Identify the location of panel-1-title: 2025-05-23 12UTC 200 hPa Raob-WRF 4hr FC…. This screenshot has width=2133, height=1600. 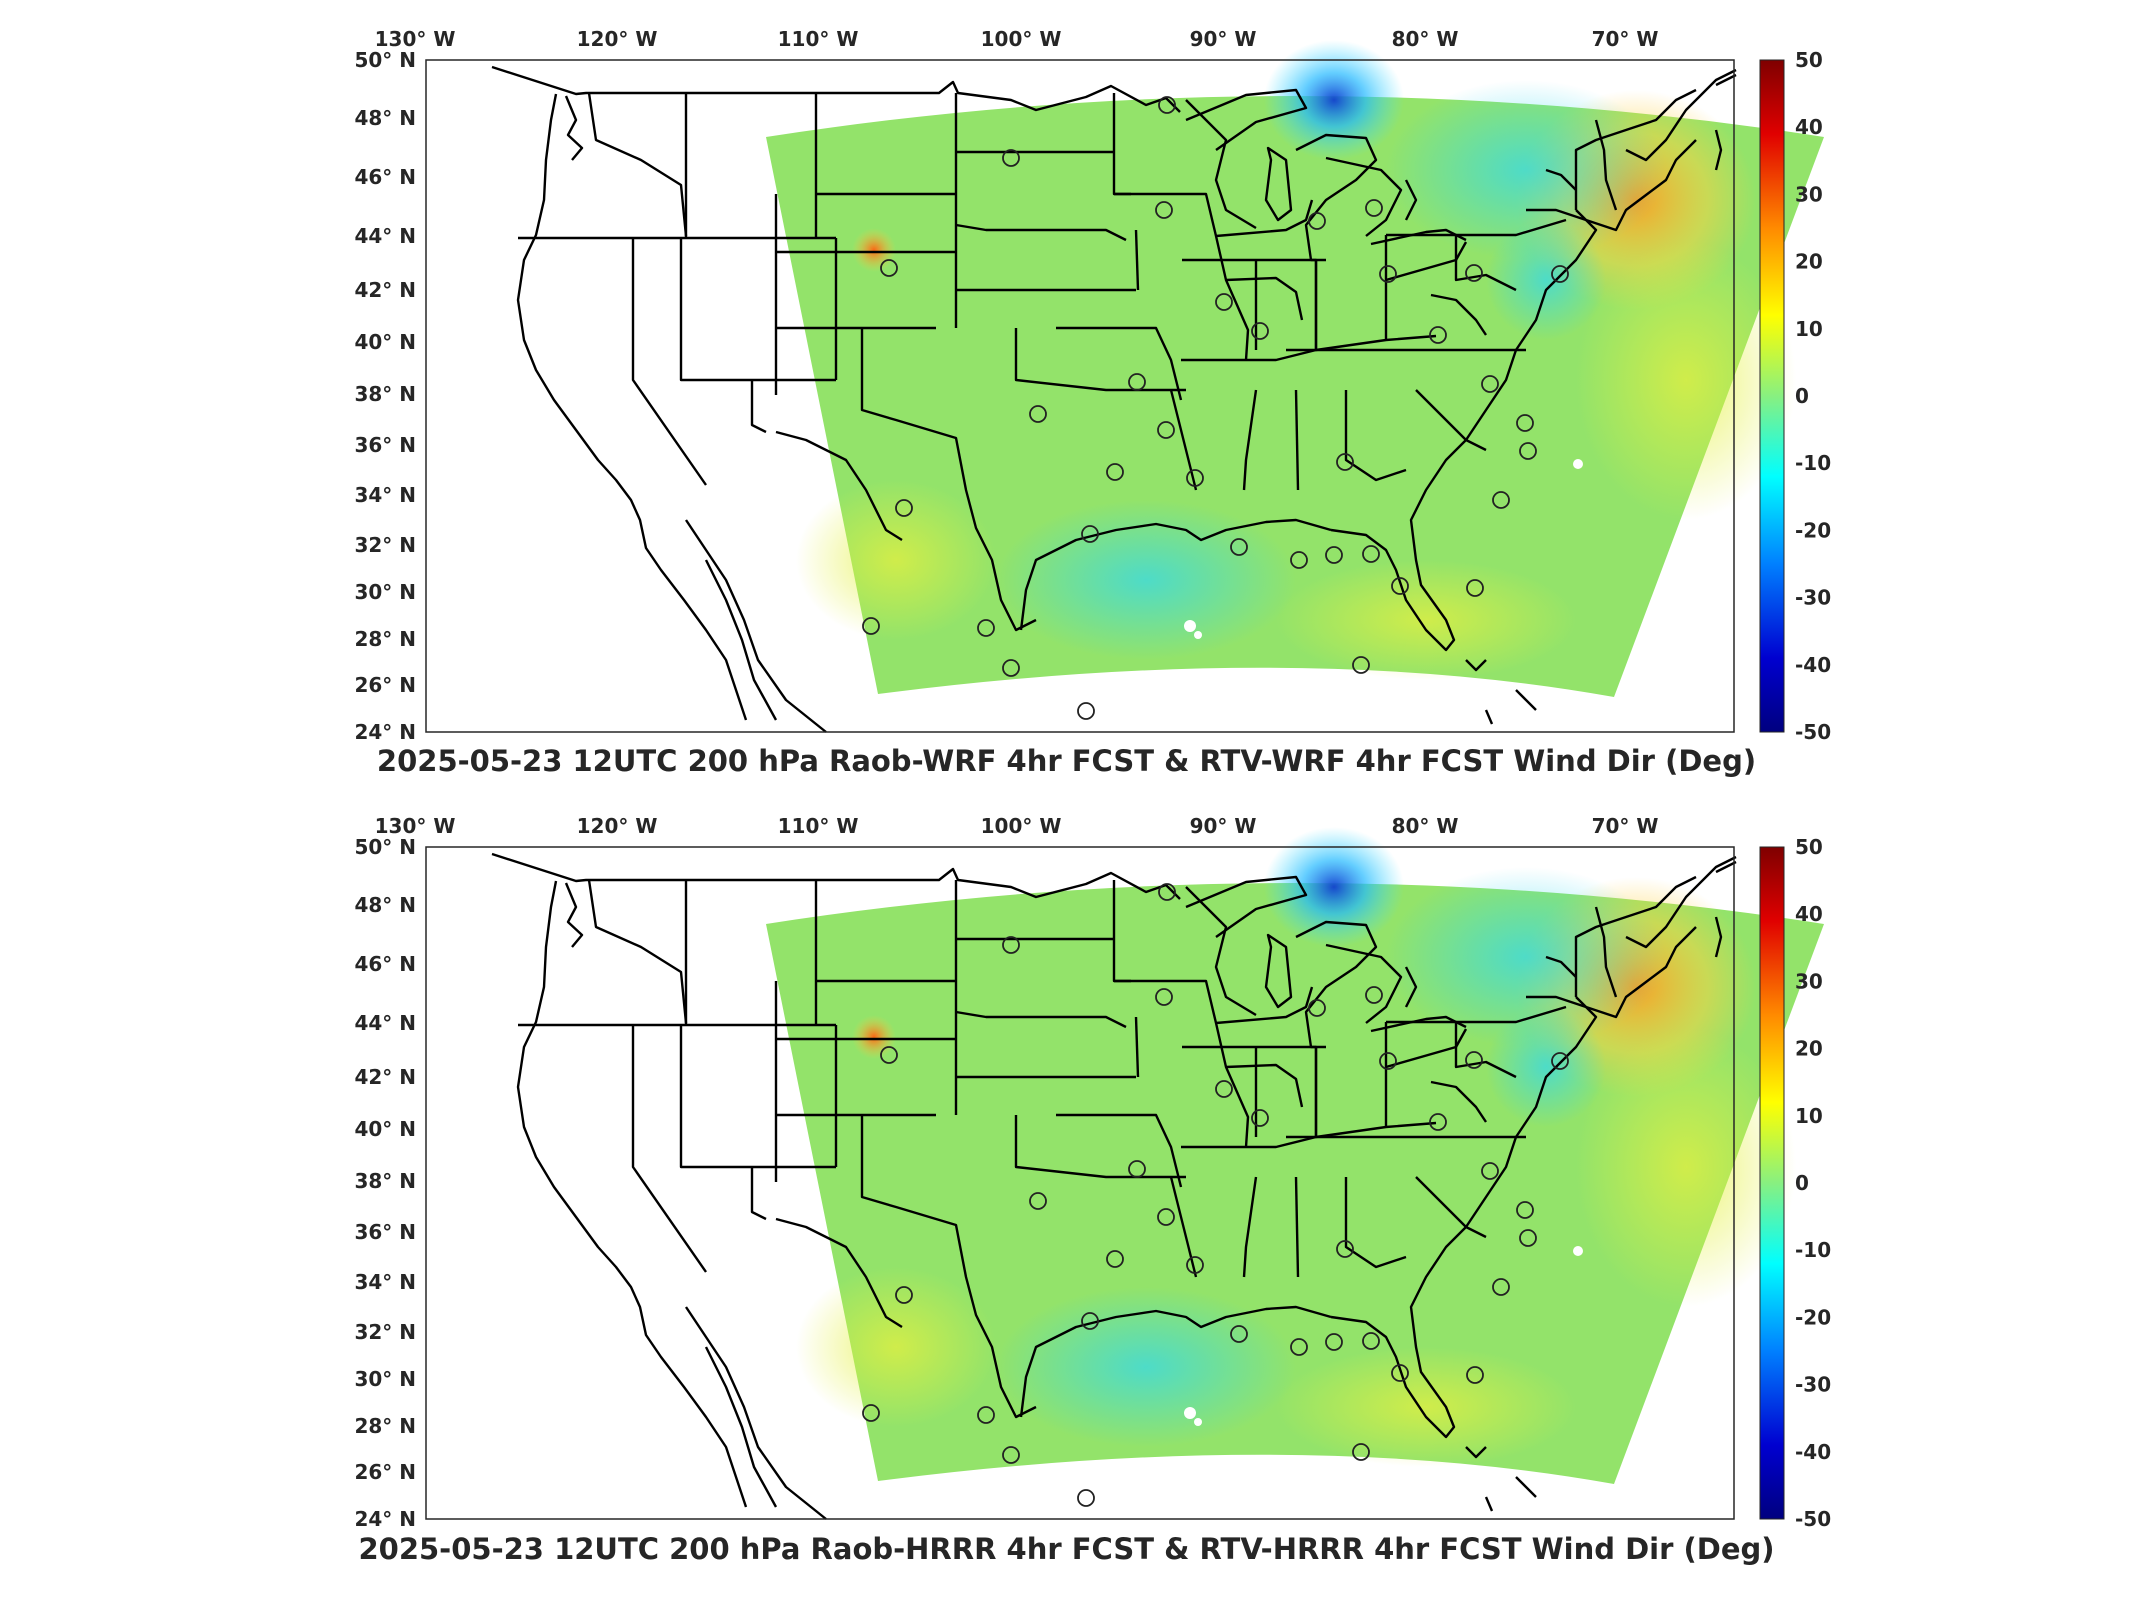
(1066, 761).